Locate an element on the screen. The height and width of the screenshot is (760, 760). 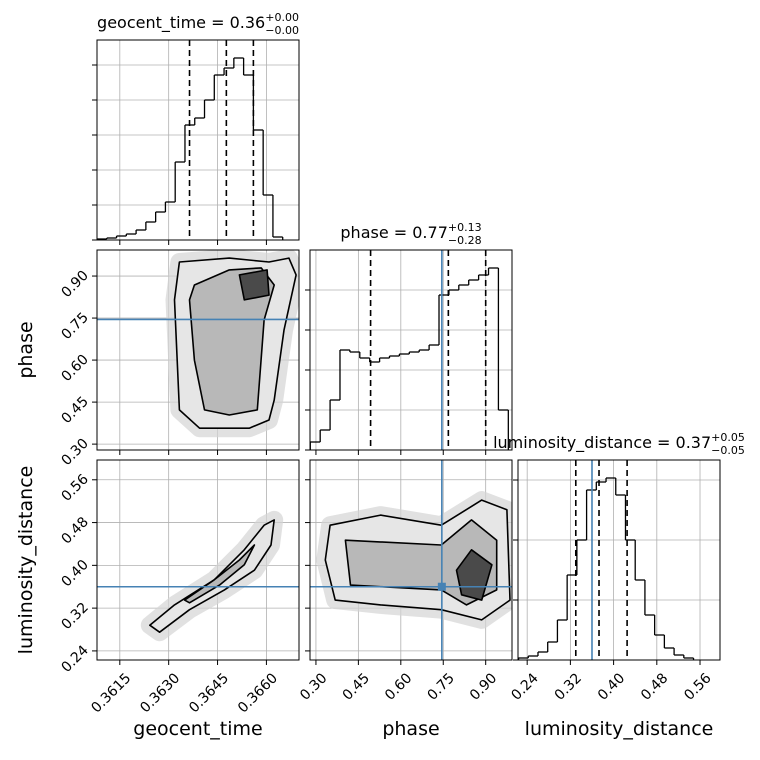
y-tick-label: 0.24 is located at coordinates (74, 658).